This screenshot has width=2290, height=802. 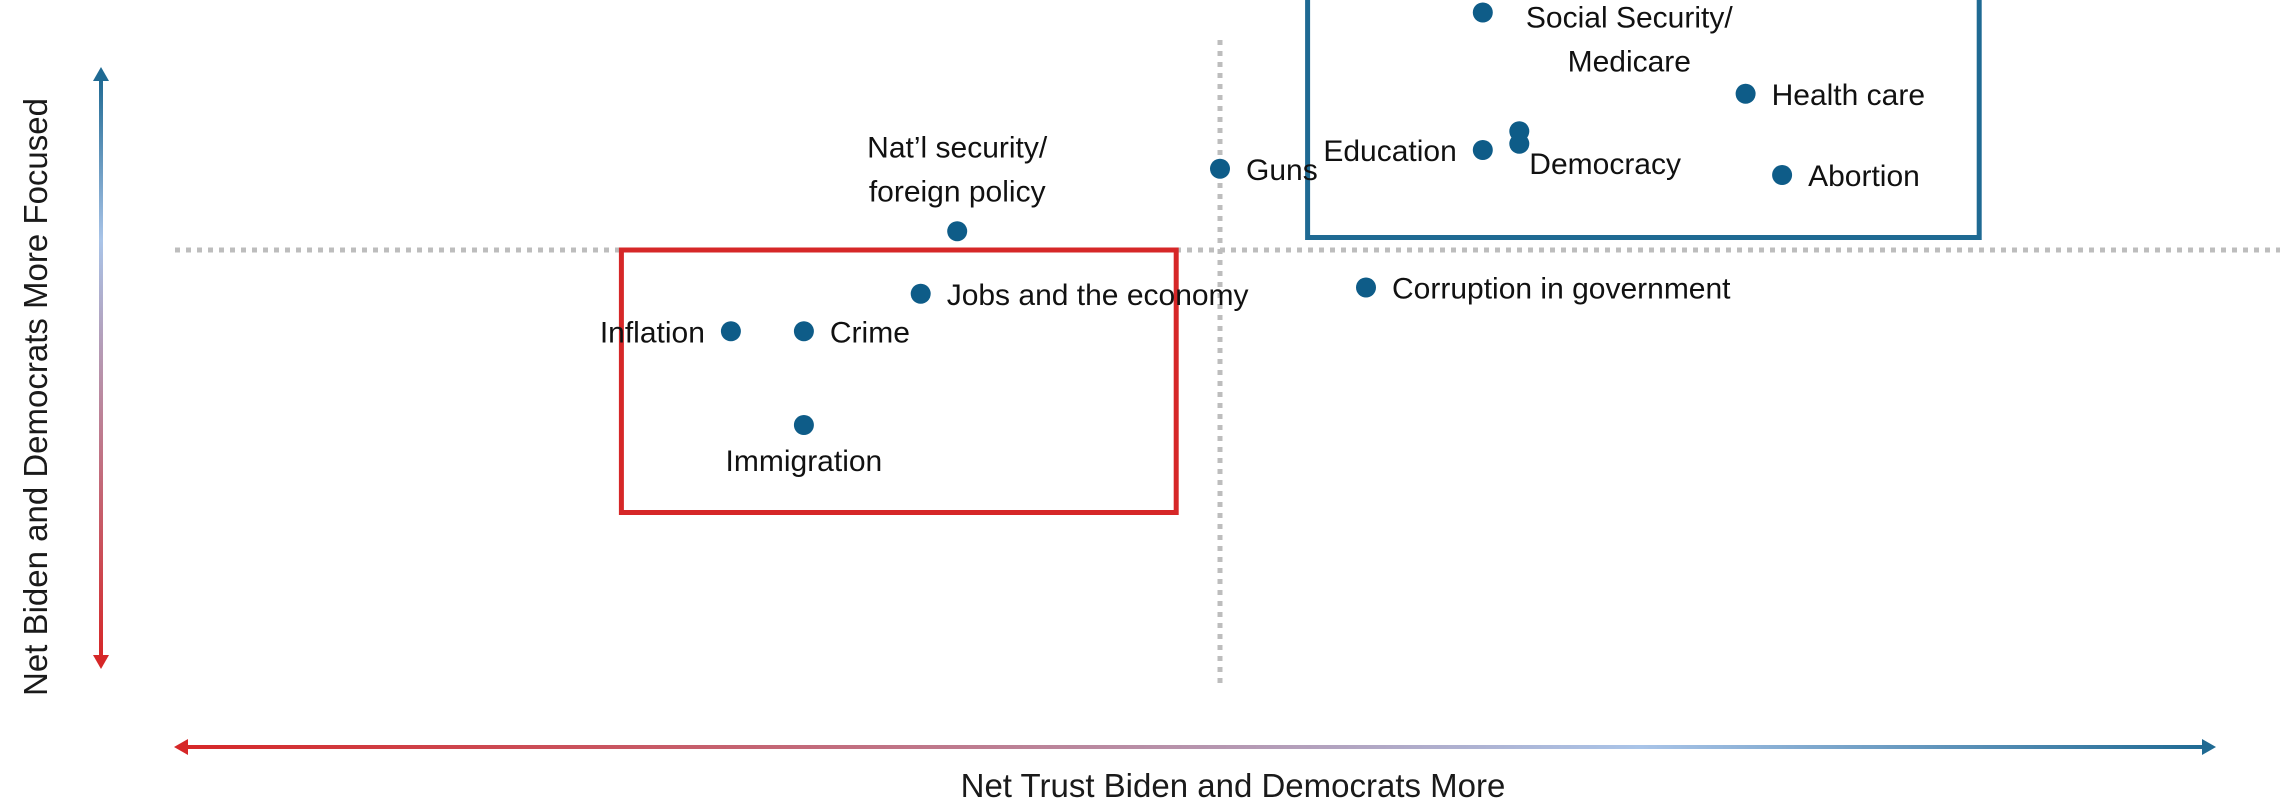 What do you see at coordinates (35, 397) in the screenshot?
I see `y-axis-title: Net Biden and Democrats More Focused` at bounding box center [35, 397].